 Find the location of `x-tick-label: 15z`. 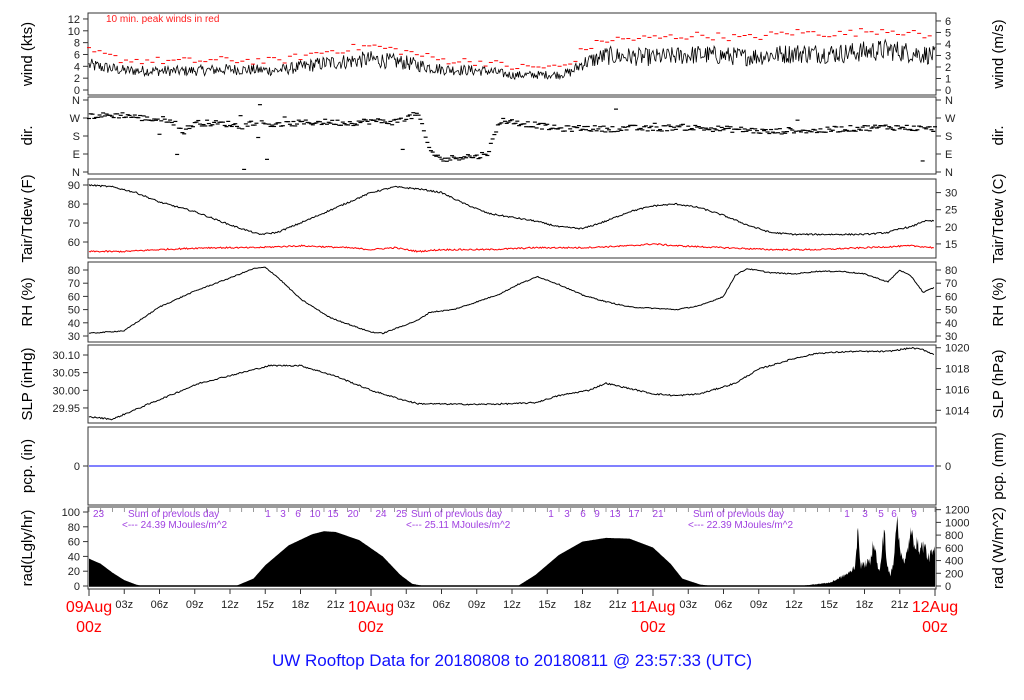

x-tick-label: 15z is located at coordinates (265, 605).